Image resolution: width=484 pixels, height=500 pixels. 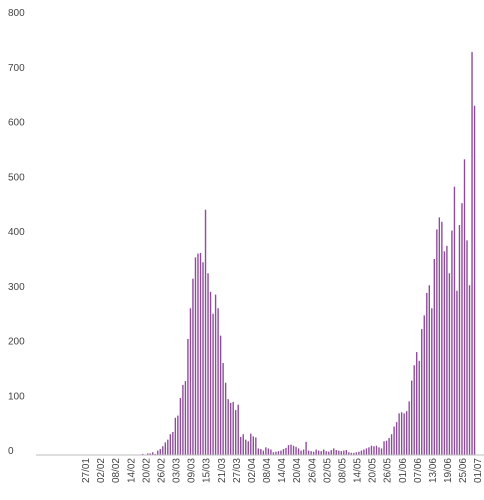 What do you see at coordinates (237, 470) in the screenshot?
I see `x-tick-label: 27/03` at bounding box center [237, 470].